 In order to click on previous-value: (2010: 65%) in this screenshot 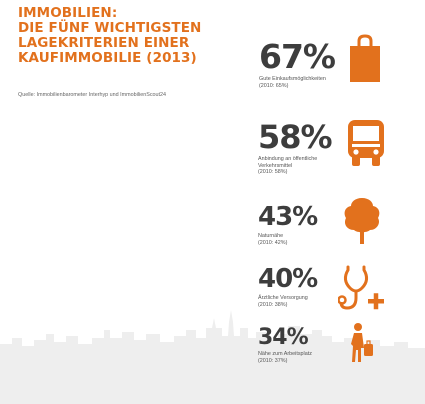, I will do `click(274, 85)`.